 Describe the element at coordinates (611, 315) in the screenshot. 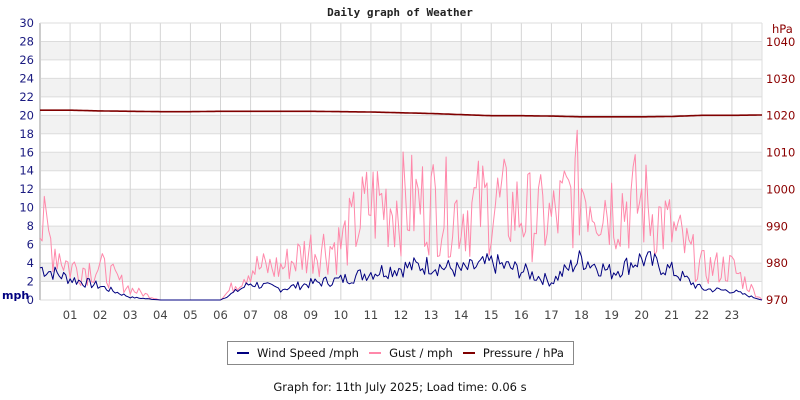

I see `svg-text: 19` at that location.